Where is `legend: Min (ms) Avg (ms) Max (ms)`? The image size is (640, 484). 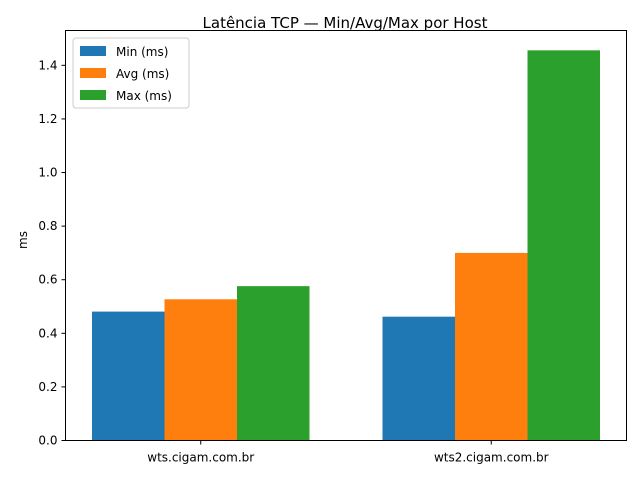 legend: Min (ms) Avg (ms) Max (ms) is located at coordinates (131, 73).